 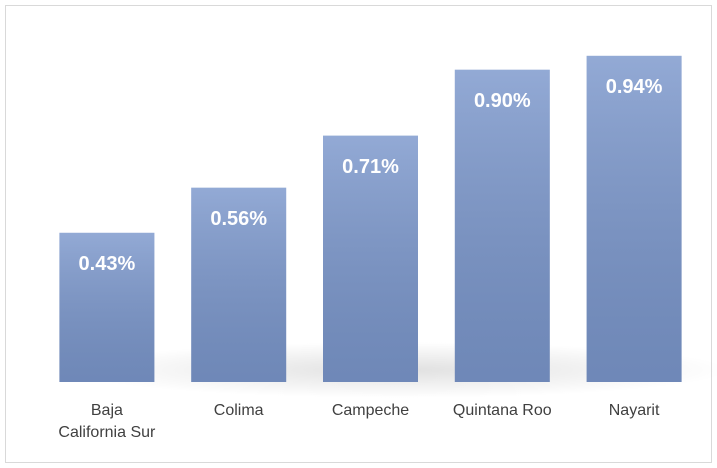 What do you see at coordinates (502, 410) in the screenshot?
I see `x-tick-label: Quintana Roo` at bounding box center [502, 410].